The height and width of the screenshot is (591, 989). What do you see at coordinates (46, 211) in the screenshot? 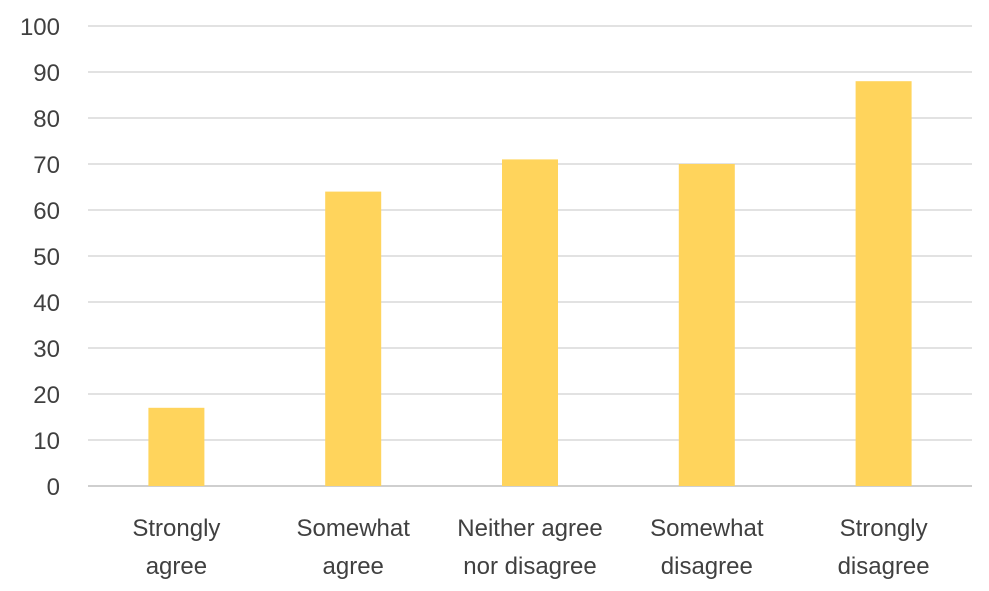
I see `y-tick-label: 60` at bounding box center [46, 211].